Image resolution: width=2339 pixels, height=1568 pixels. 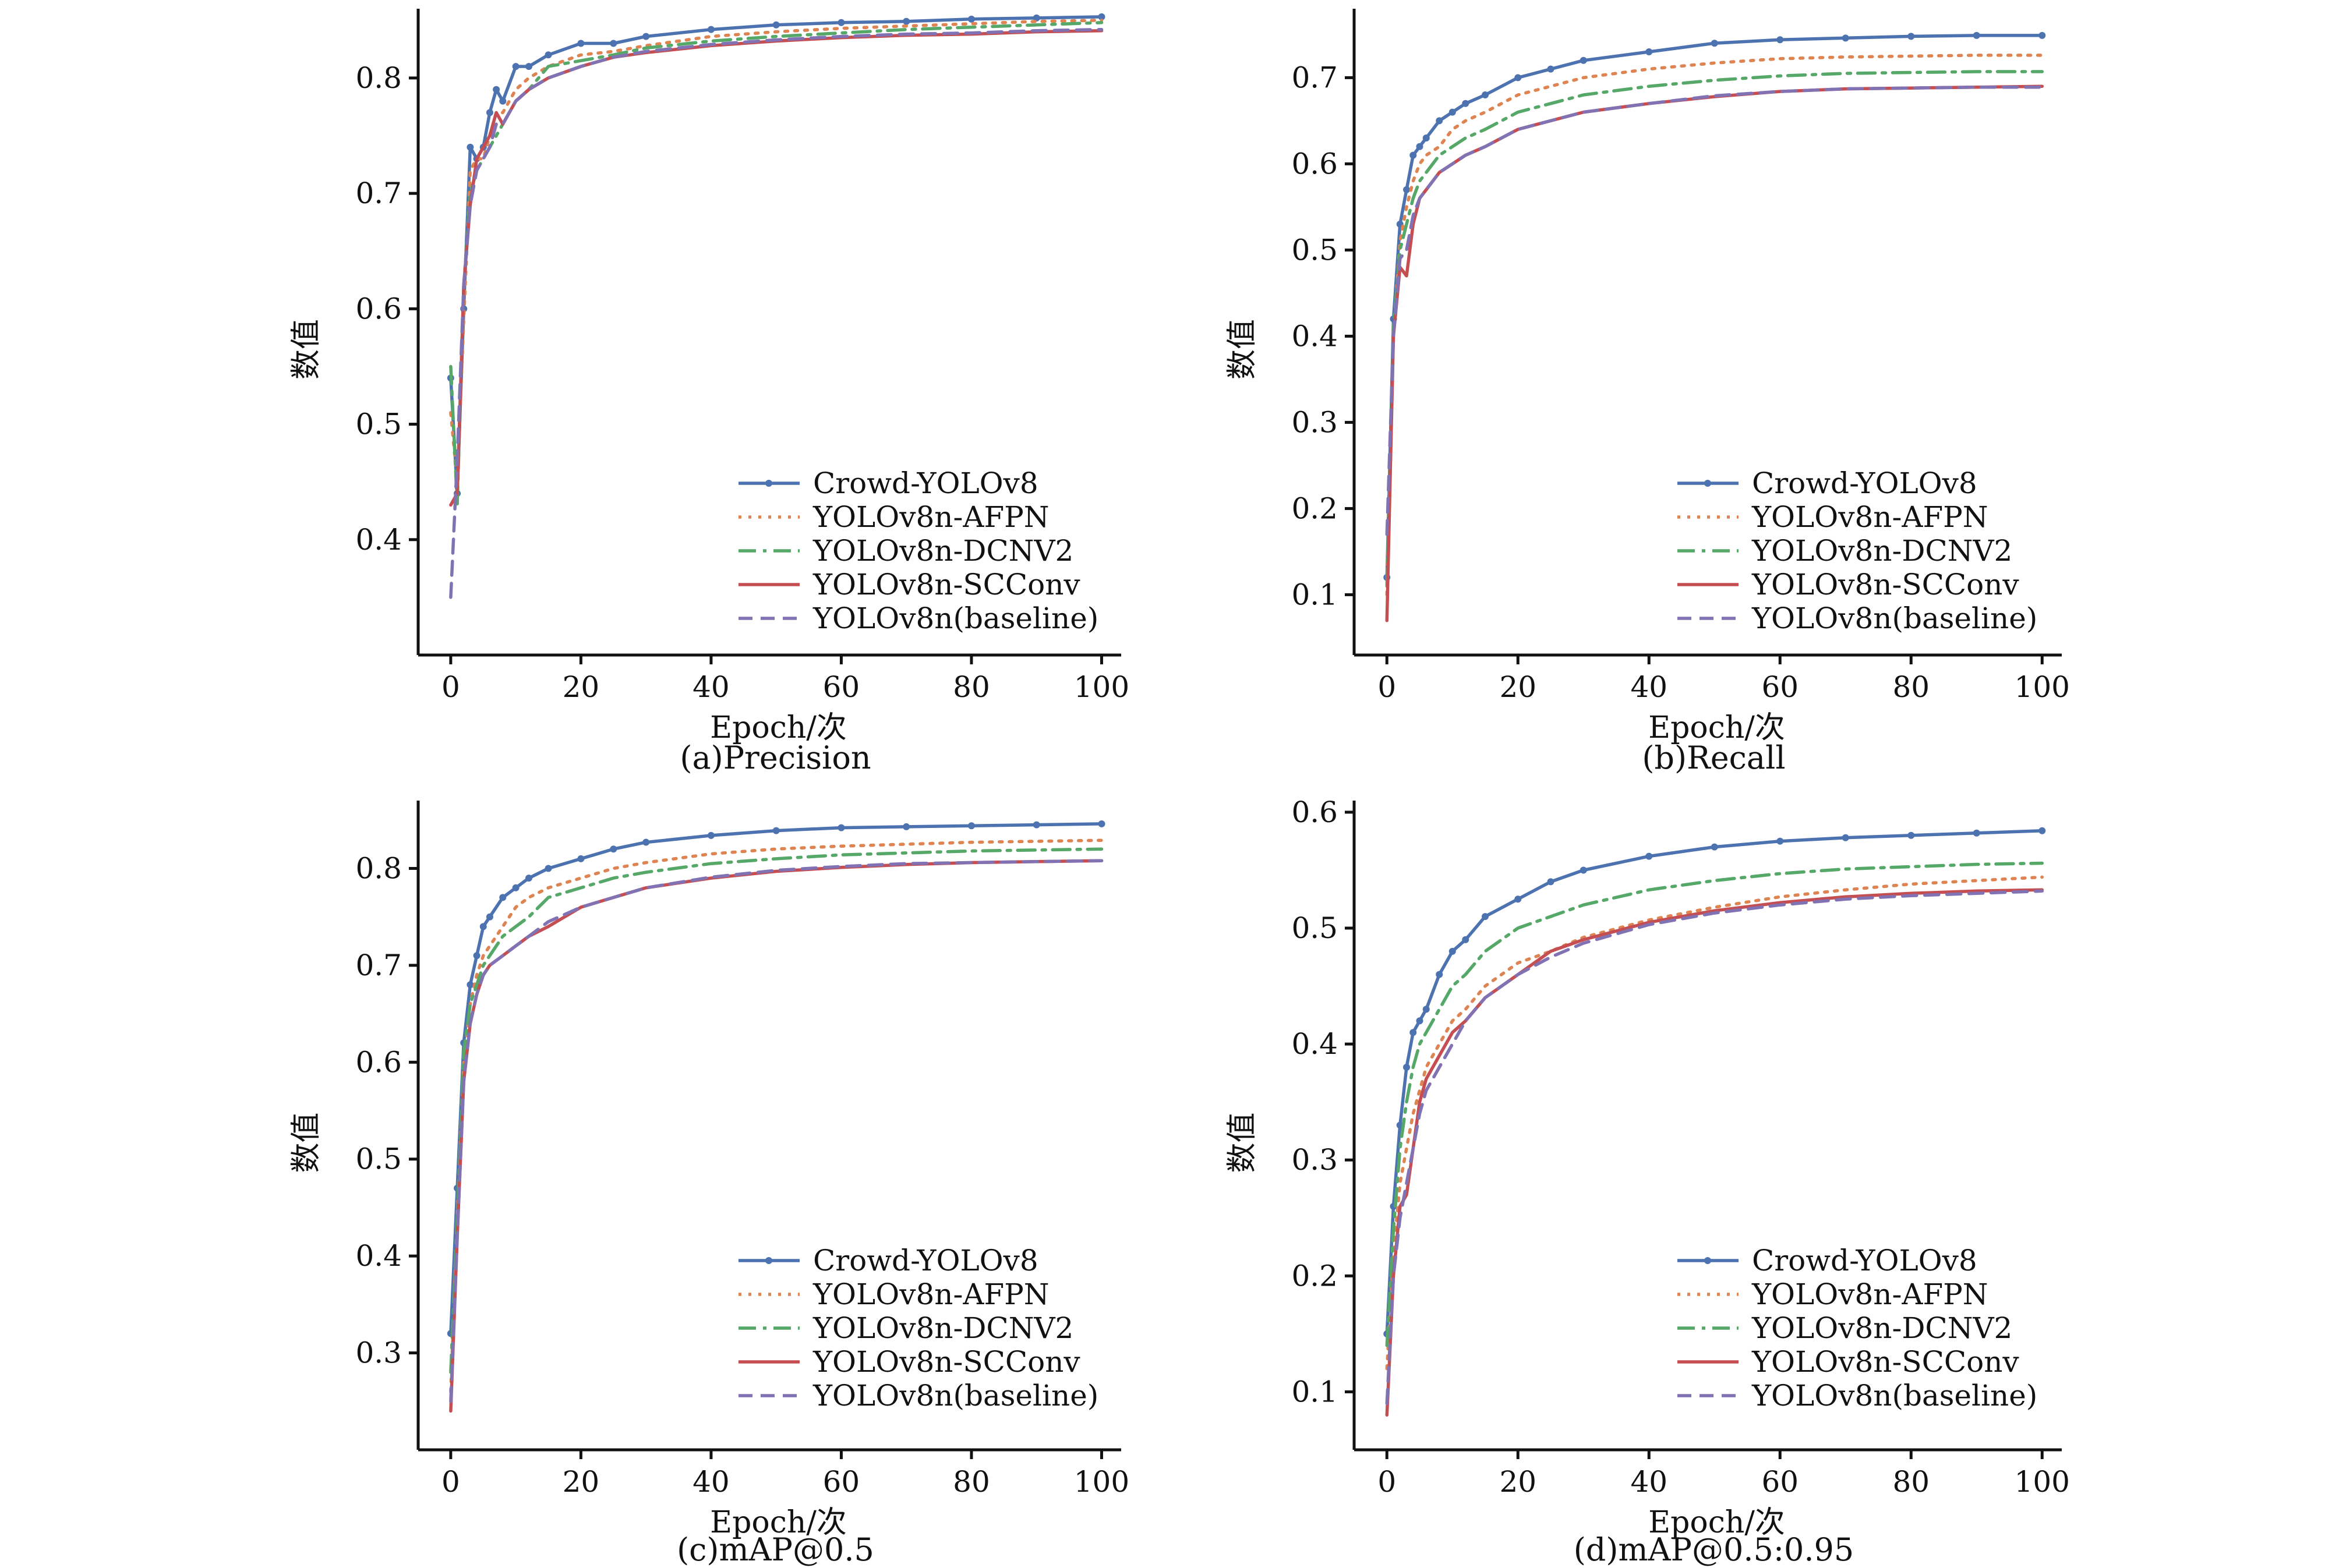 What do you see at coordinates (775, 758) in the screenshot?
I see `chart-caption: (a)Precision` at bounding box center [775, 758].